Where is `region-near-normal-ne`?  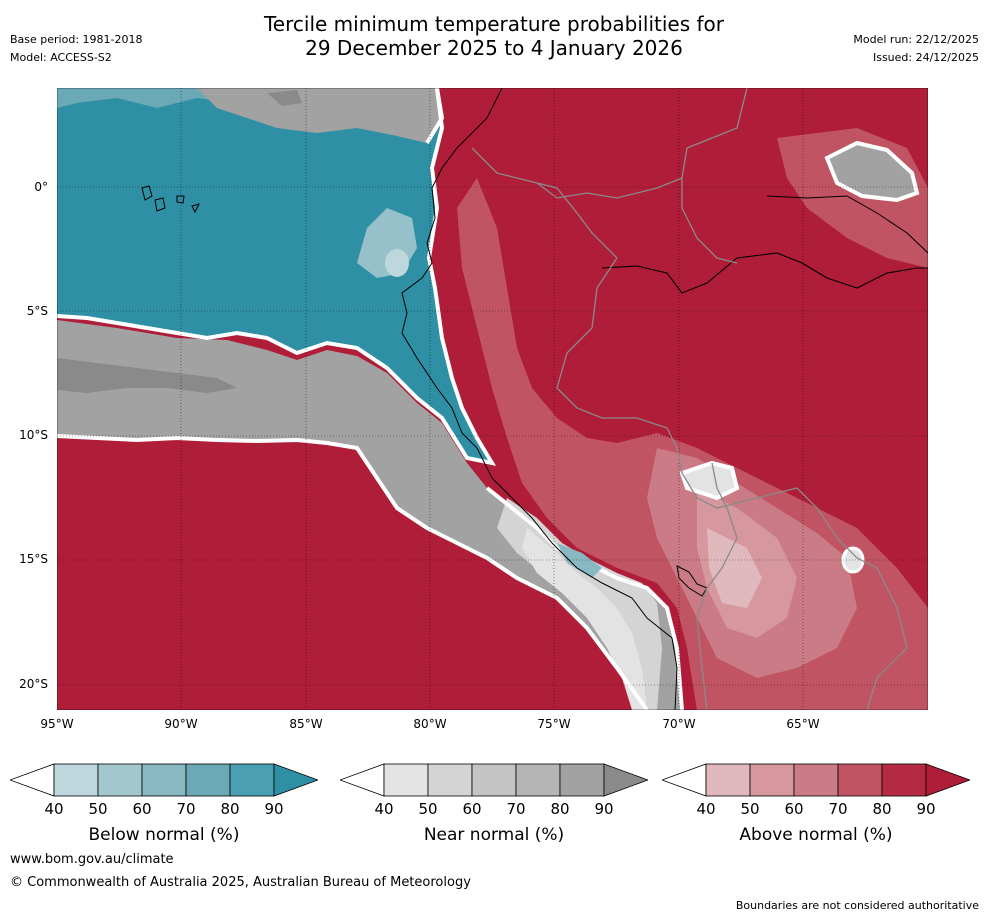 region-near-normal-ne is located at coordinates (872, 171).